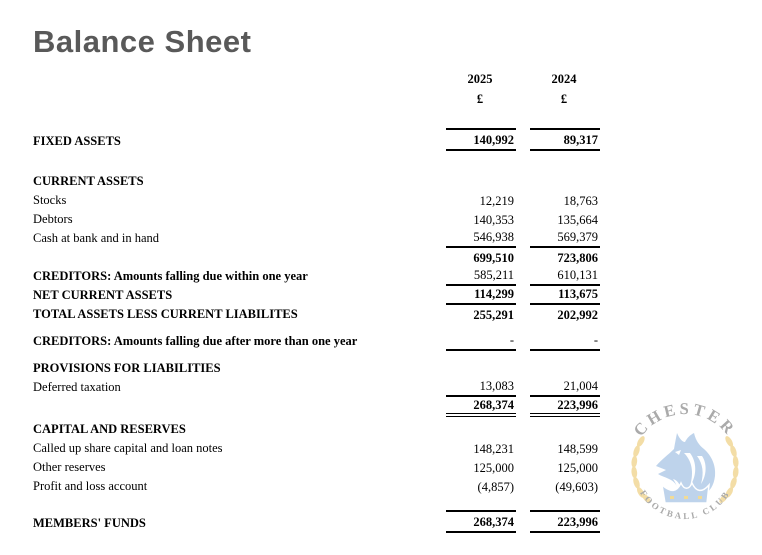 Image resolution: width=762 pixels, height=555 pixels. What do you see at coordinates (577, 220) in the screenshot?
I see `value-2024: 135,664` at bounding box center [577, 220].